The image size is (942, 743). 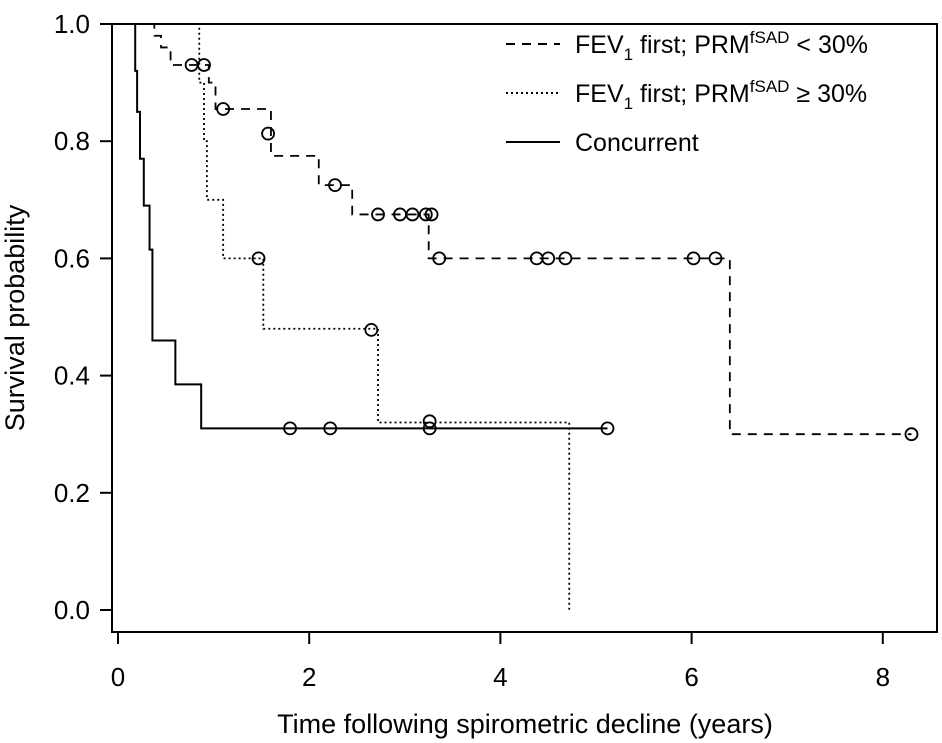 What do you see at coordinates (15, 317) in the screenshot?
I see `y-axis-title: Survival probability` at bounding box center [15, 317].